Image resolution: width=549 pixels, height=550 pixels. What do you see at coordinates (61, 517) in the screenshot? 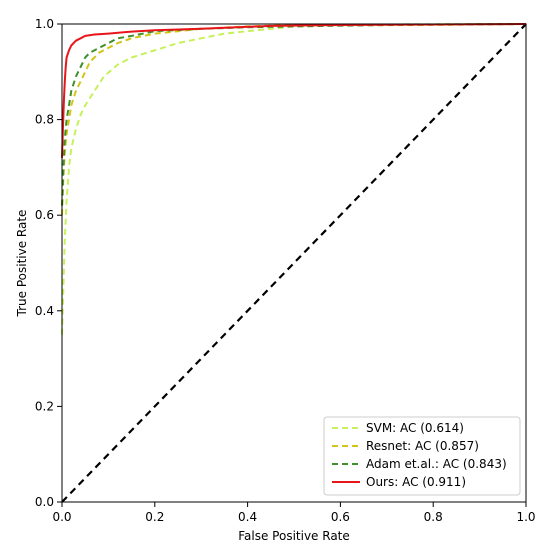
I see `x-tick-label: 0.0` at bounding box center [61, 517].